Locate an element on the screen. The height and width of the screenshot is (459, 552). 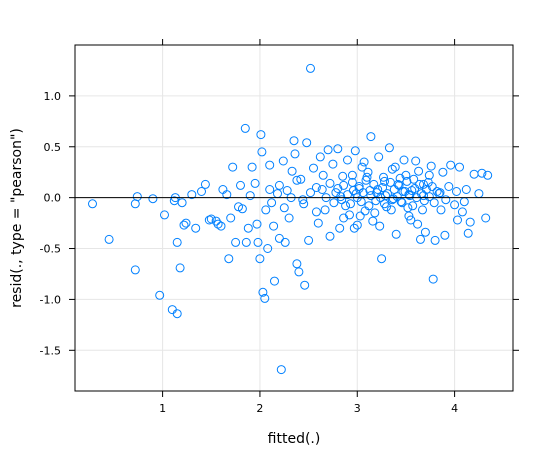
y-tick-label: 0.0 is located at coordinates (53, 198).